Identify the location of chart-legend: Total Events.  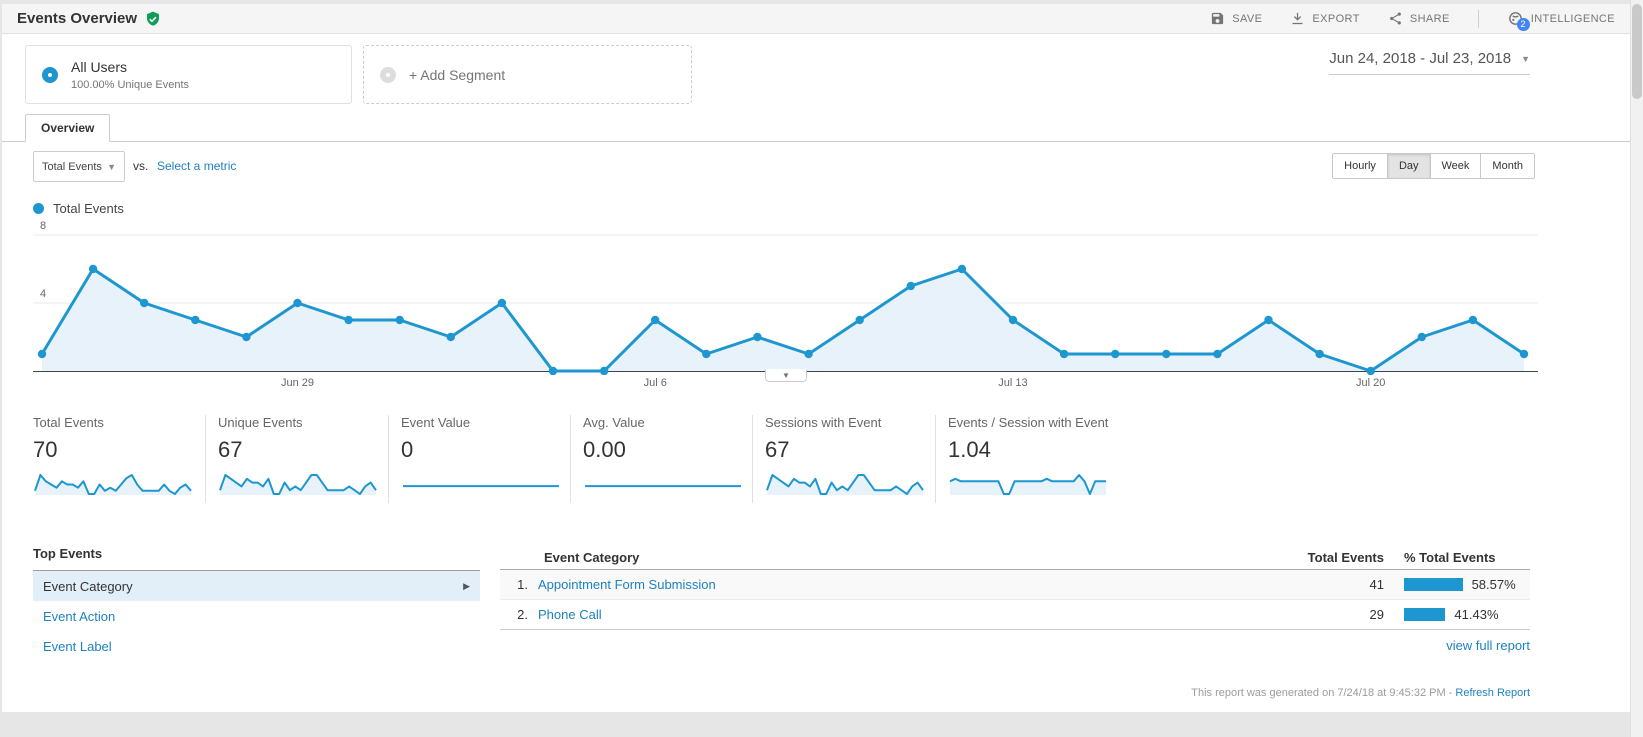
(78, 208).